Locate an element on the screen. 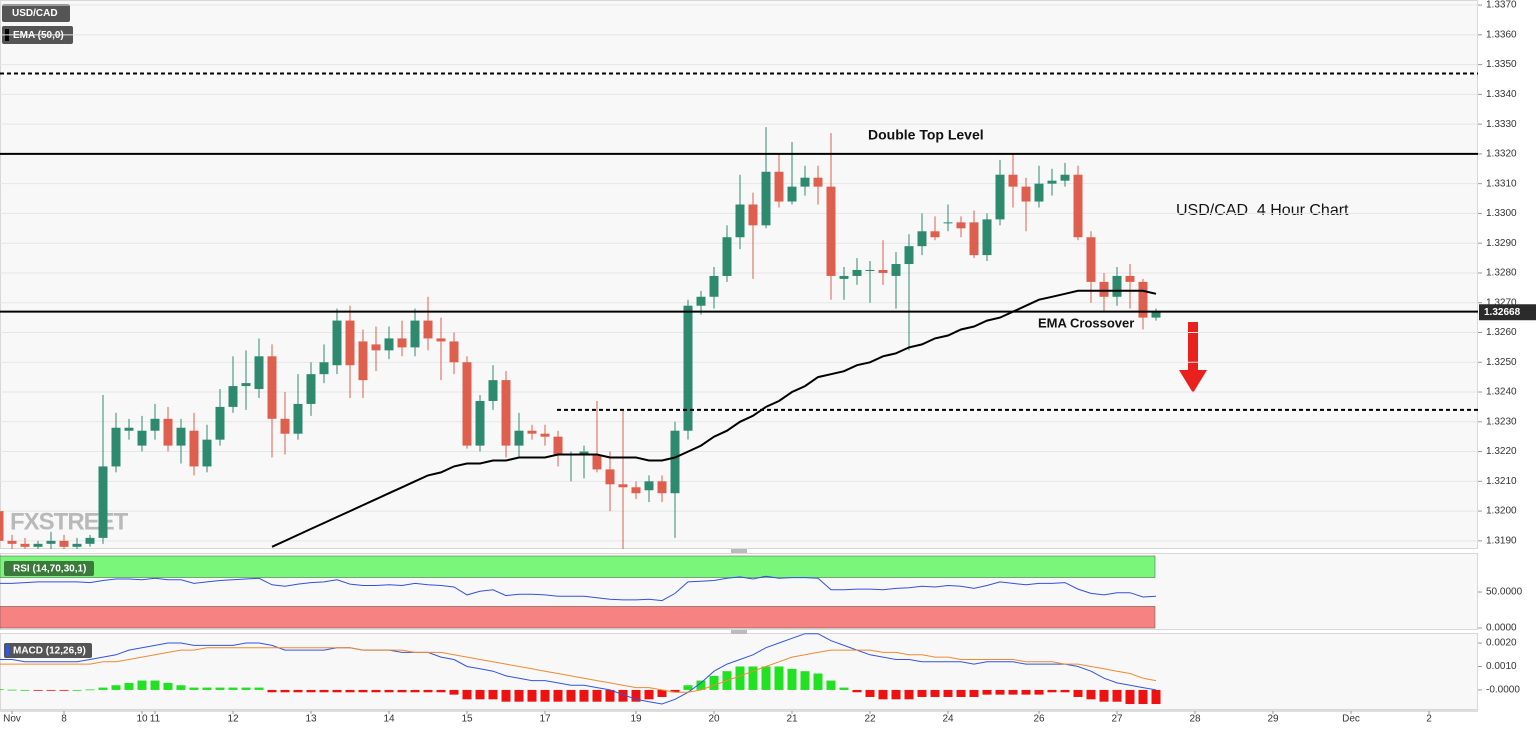  macd-line is located at coordinates (578, 669).